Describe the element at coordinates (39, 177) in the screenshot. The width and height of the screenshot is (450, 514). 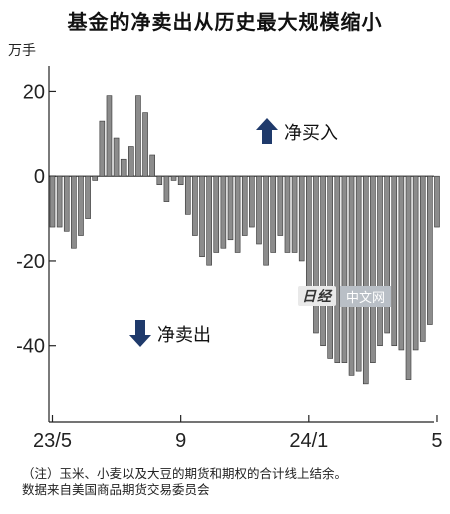
I see `y-tick-label: 0` at that location.